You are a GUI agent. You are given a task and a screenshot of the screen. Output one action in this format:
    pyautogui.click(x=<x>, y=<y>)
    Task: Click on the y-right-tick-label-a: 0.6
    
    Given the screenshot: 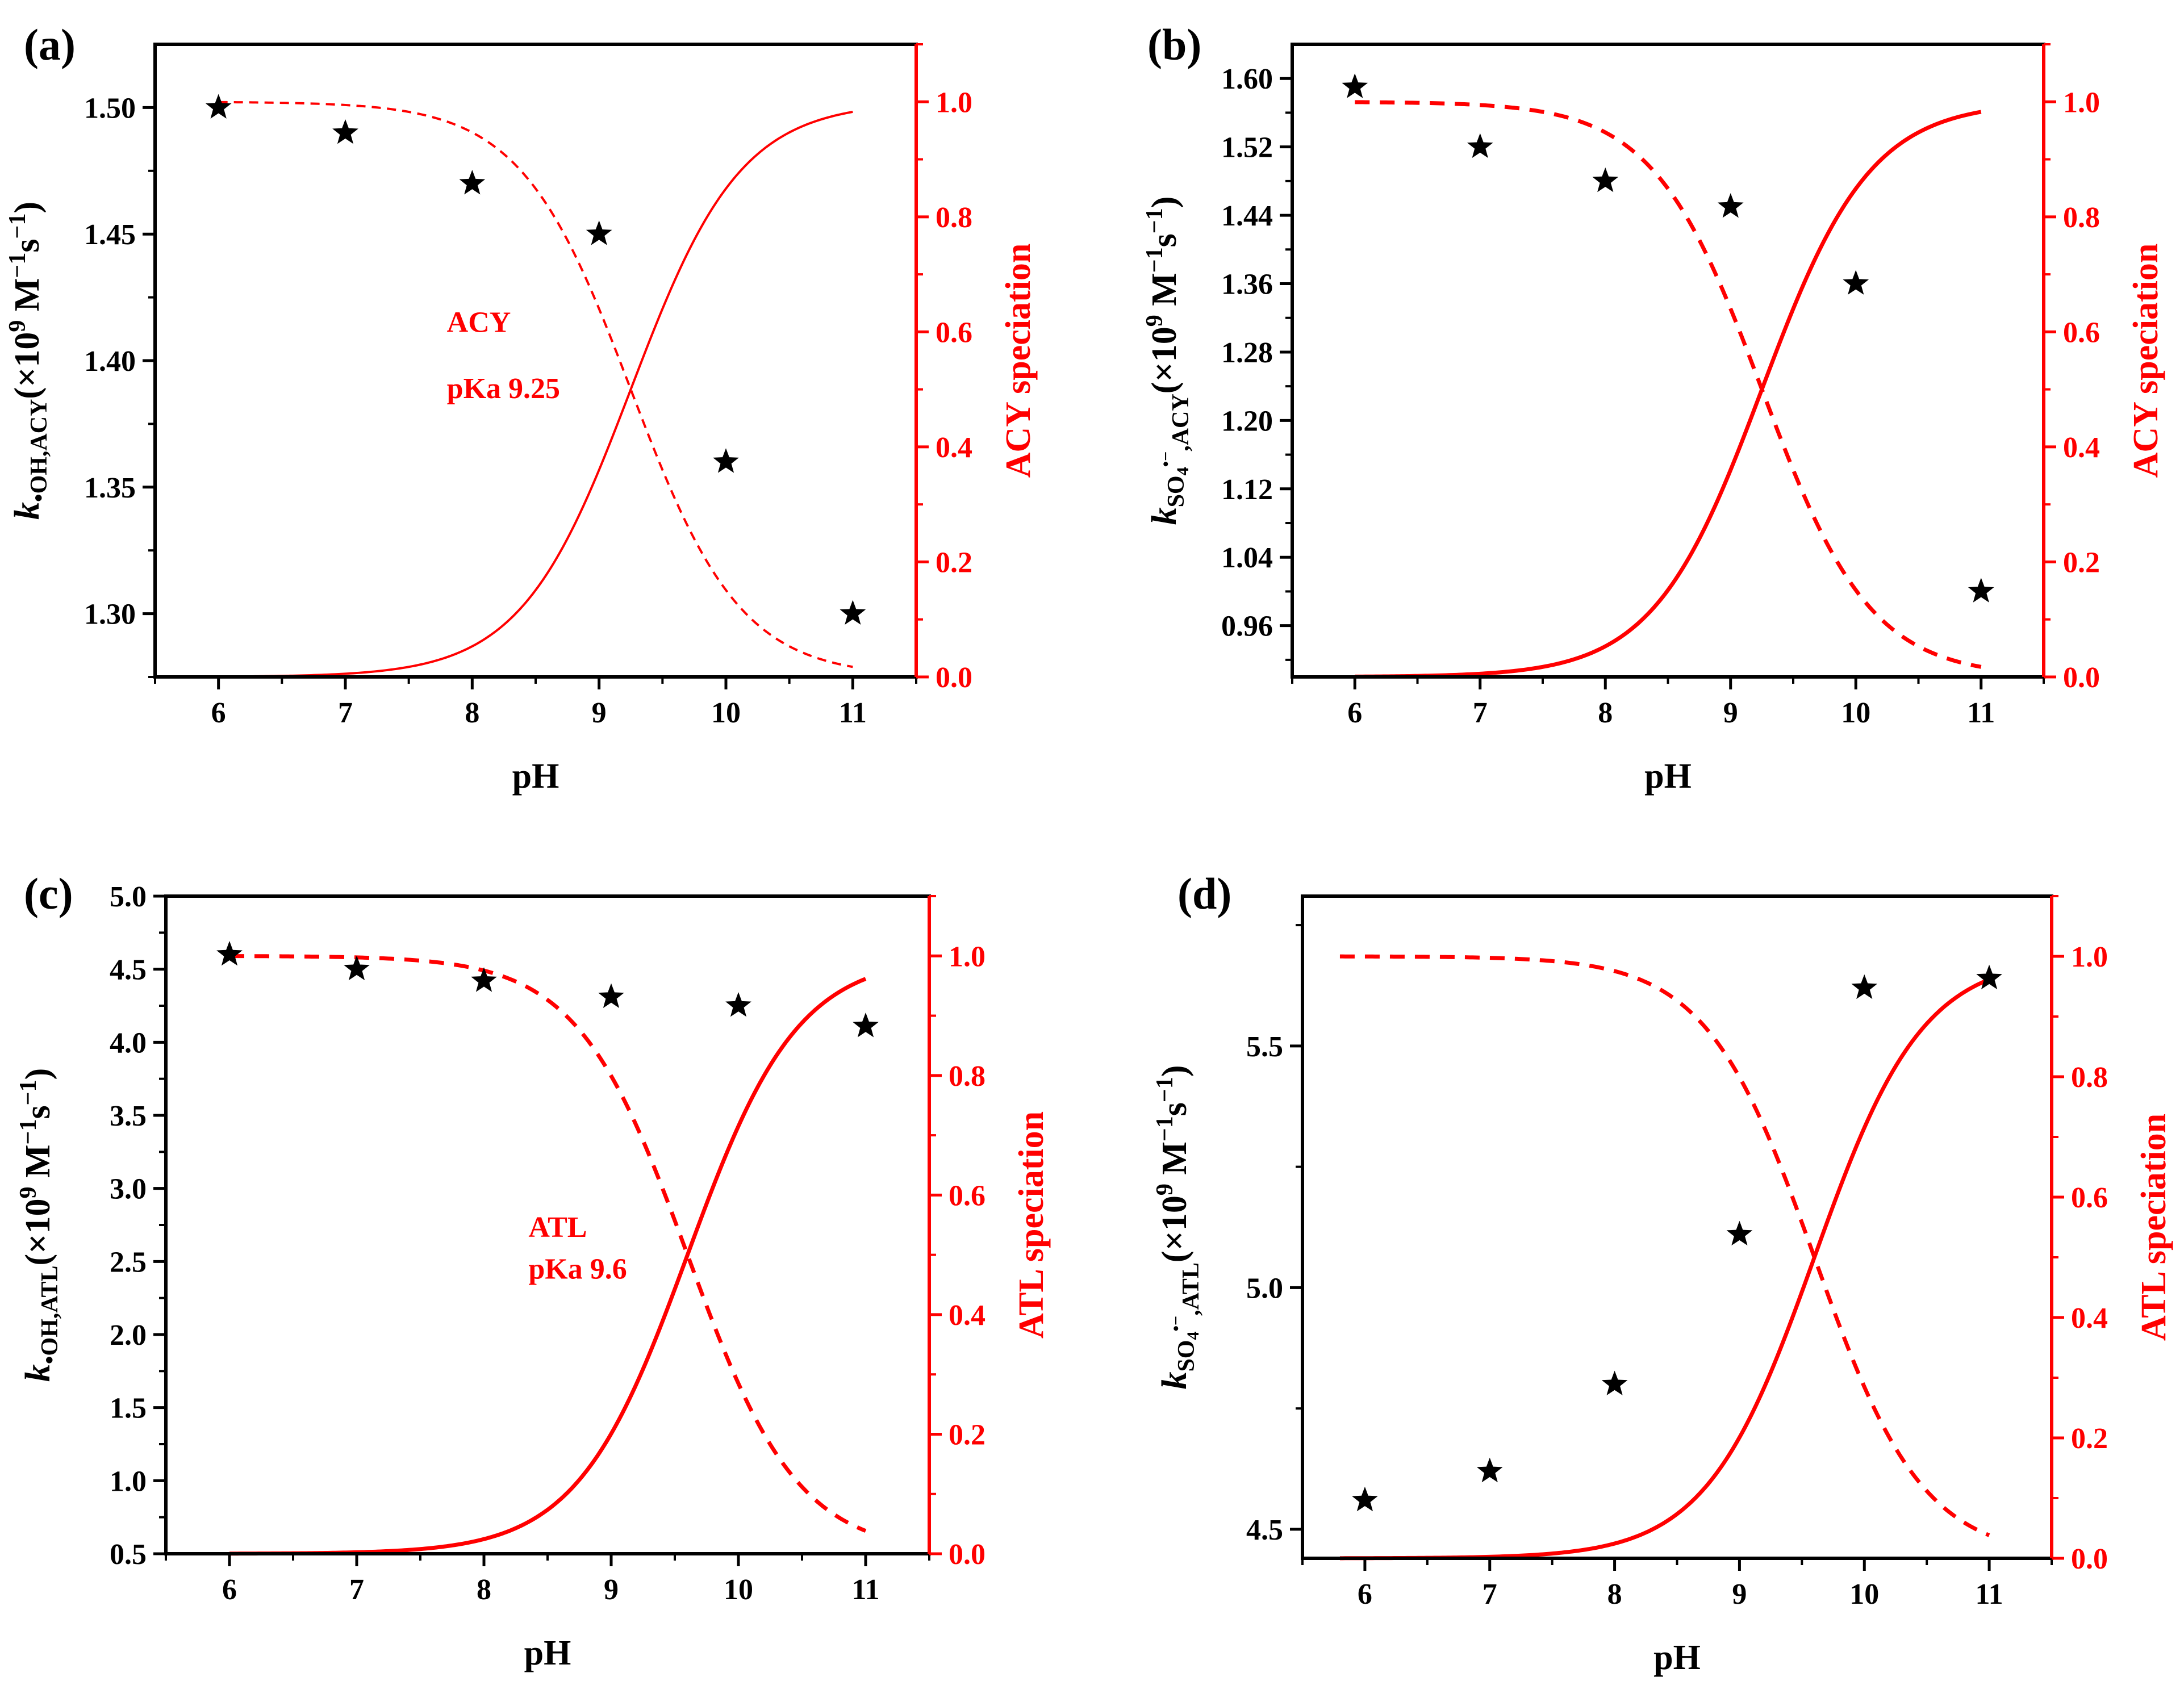 What is the action you would take?
    pyautogui.click(x=954, y=333)
    